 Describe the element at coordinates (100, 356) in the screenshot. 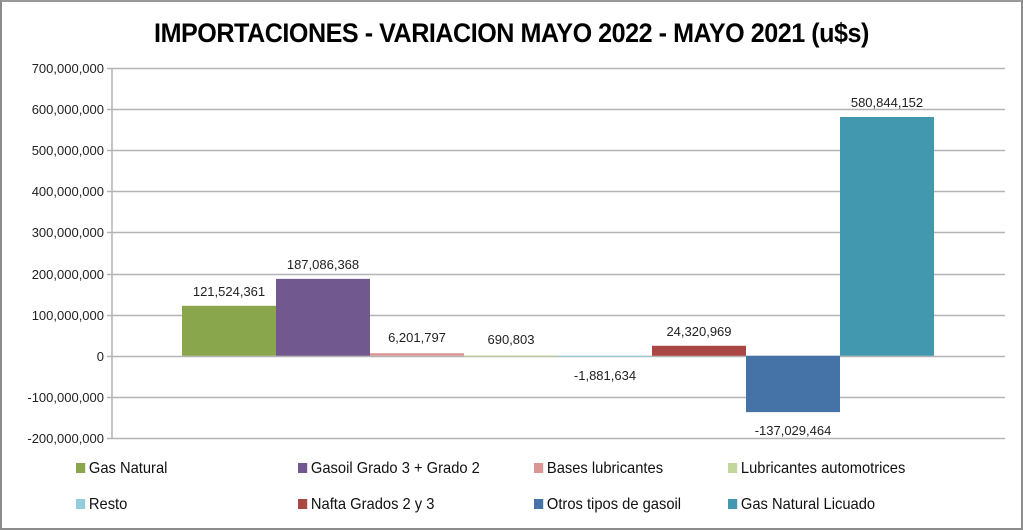

I see `y-tick-label: 0` at that location.